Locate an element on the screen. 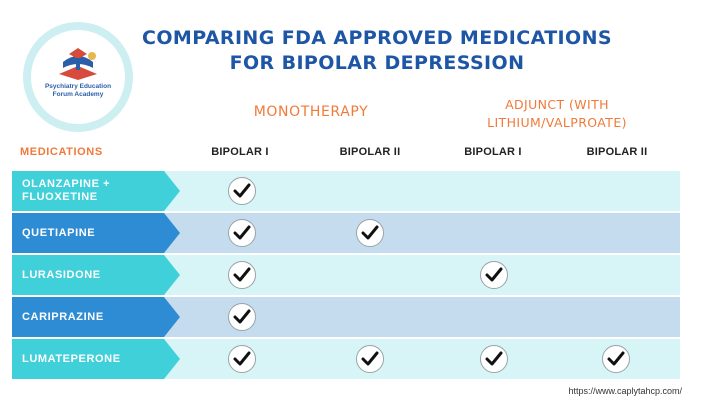  medication-label: LUMATEPERONE is located at coordinates (97, 359).